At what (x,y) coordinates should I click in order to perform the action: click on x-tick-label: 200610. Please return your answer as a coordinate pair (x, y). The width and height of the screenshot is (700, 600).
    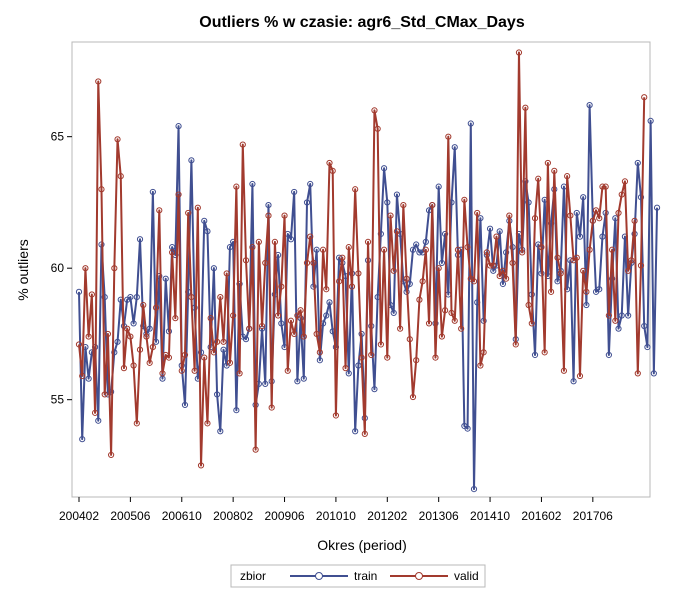
    Looking at the image, I should click on (182, 516).